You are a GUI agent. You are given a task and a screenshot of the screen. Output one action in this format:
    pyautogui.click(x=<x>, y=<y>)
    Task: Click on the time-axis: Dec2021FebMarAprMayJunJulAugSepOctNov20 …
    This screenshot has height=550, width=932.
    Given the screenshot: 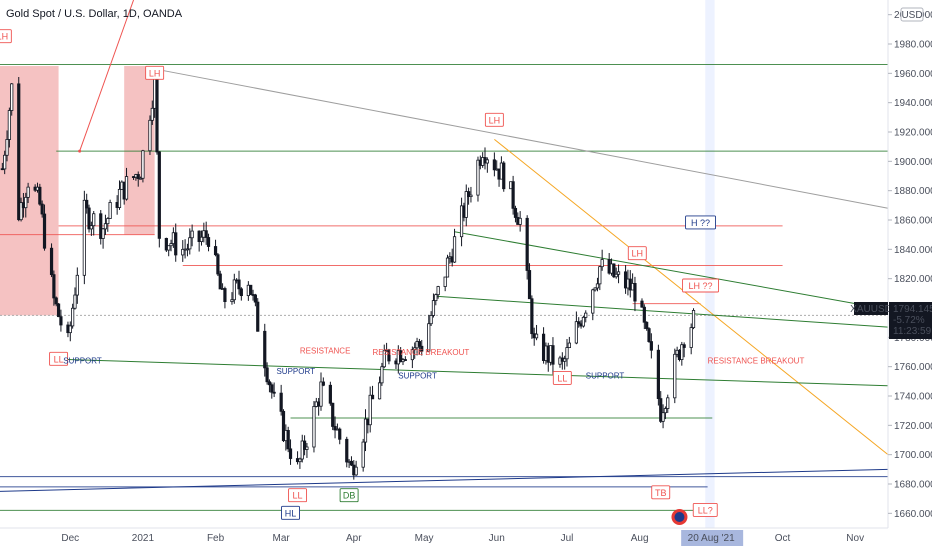 What is the action you would take?
    pyautogui.click(x=444, y=527)
    